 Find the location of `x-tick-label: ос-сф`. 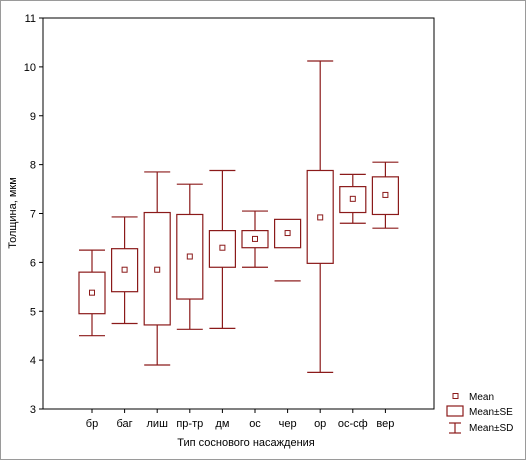

x-tick-label: ос-сф is located at coordinates (353, 424).